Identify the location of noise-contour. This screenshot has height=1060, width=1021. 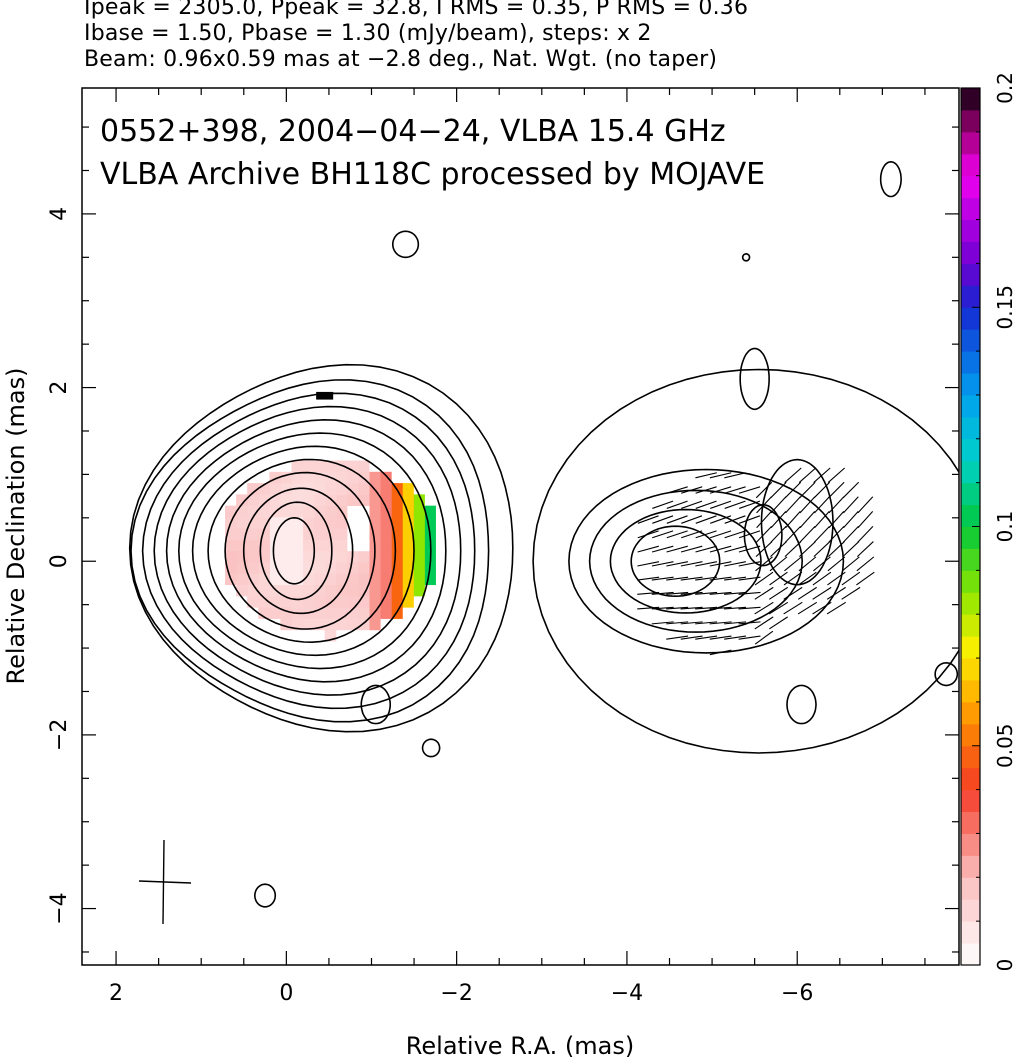
(265, 895).